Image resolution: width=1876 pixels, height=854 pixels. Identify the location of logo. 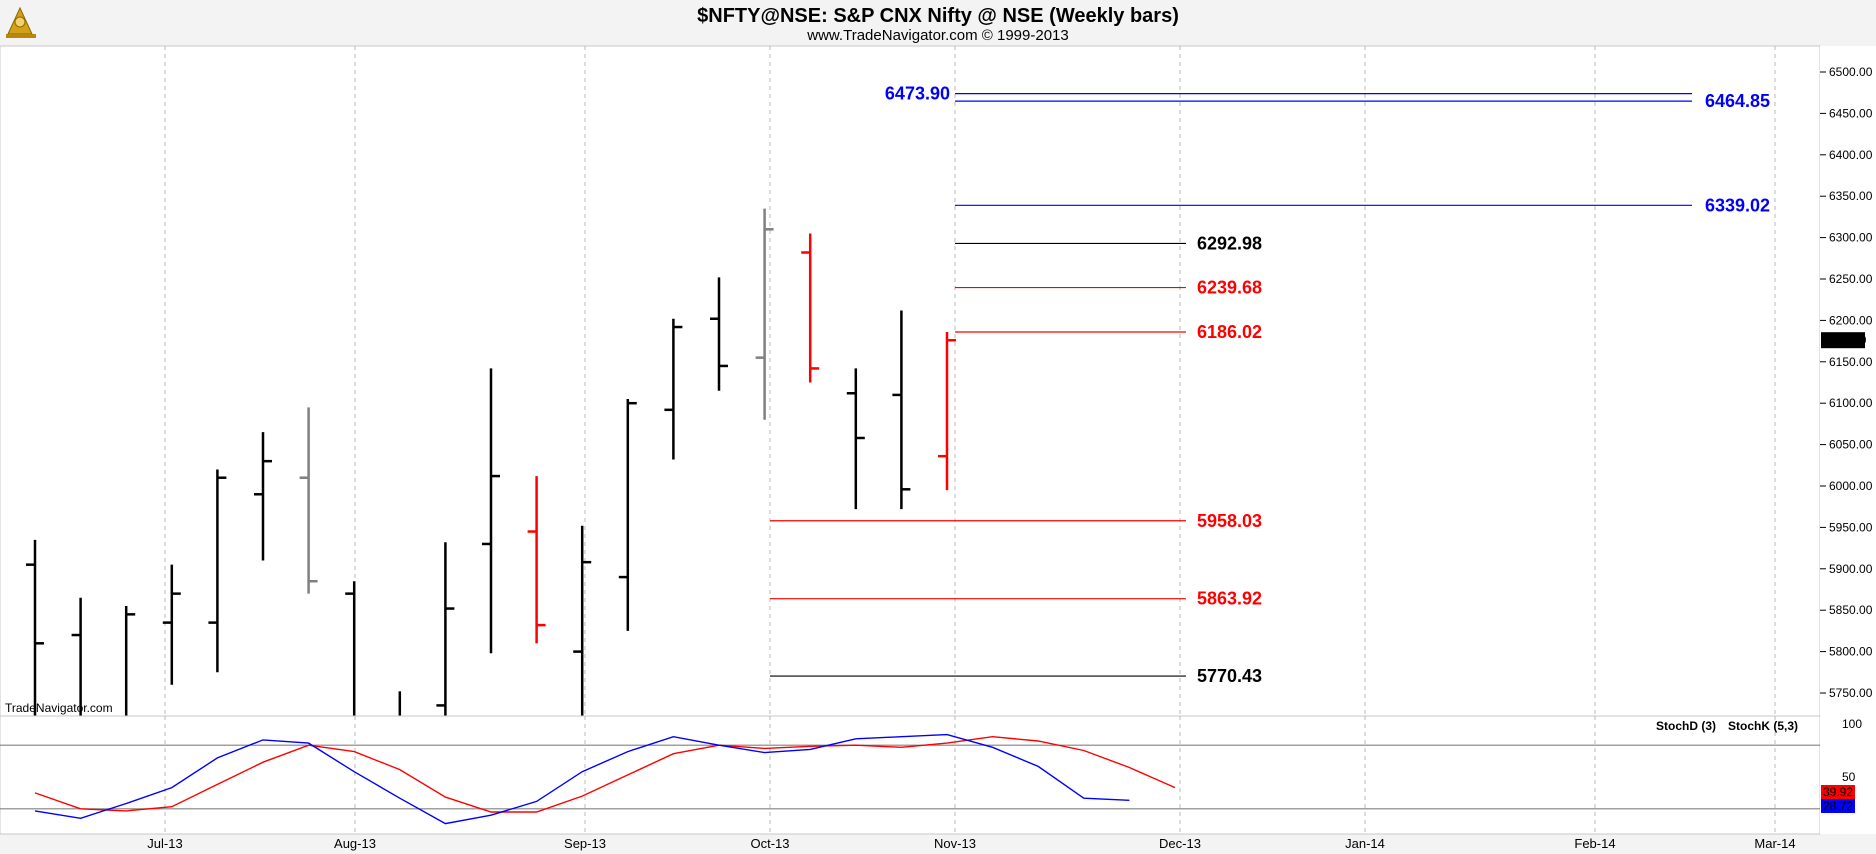
(21, 22).